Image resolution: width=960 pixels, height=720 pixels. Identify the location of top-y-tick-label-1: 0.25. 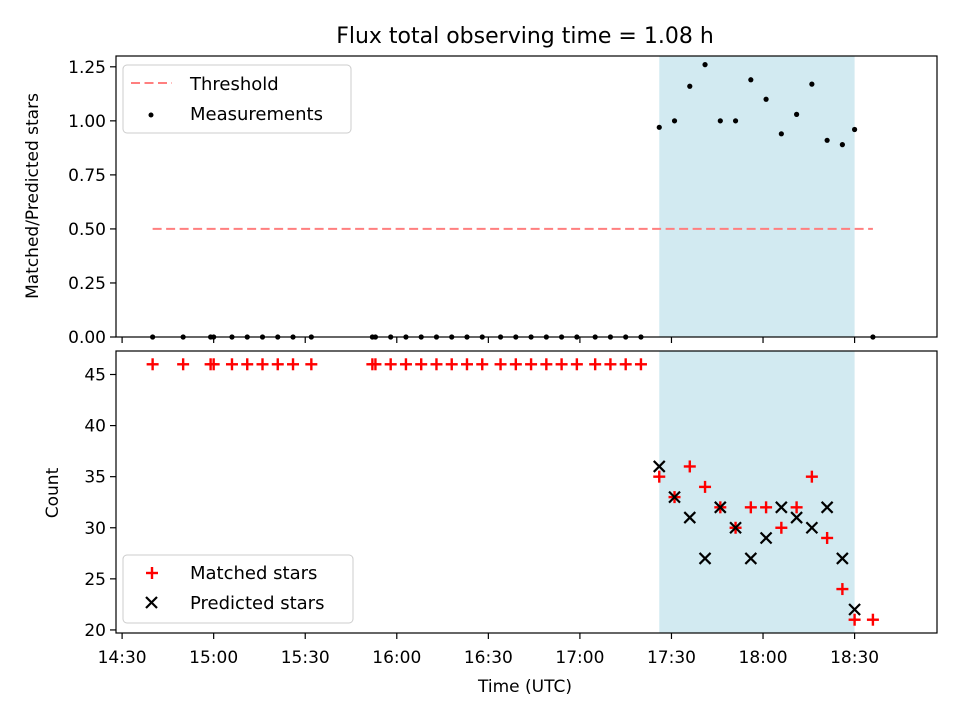
(87, 284).